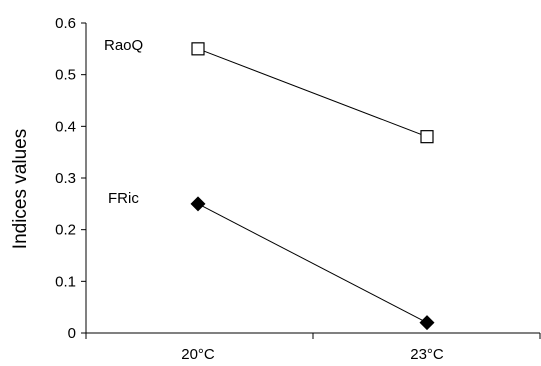  I want to click on y-tick-label: 0.5, so click(65, 75).